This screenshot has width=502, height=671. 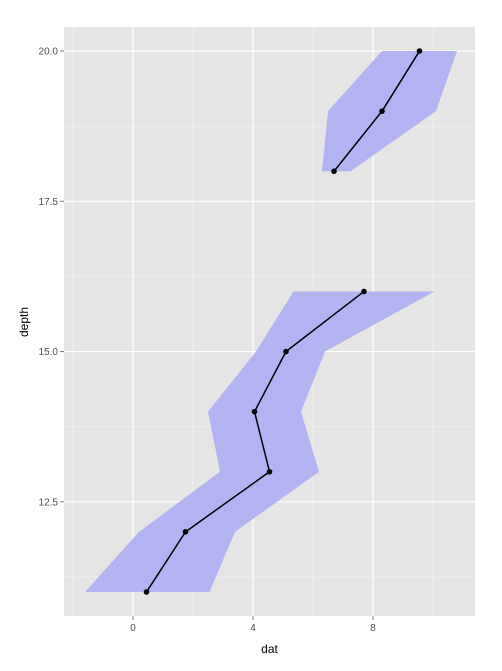 I want to click on x-tick-label: 4, so click(x=253, y=628).